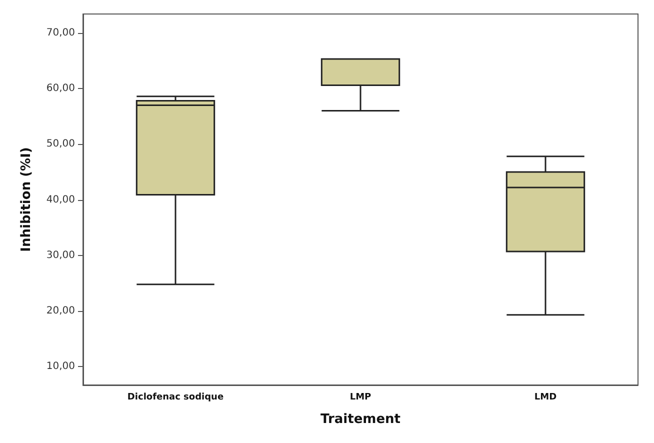 This screenshot has width=654, height=443. Describe the element at coordinates (60, 311) in the screenshot. I see `y-tick-label: 20,00` at that location.